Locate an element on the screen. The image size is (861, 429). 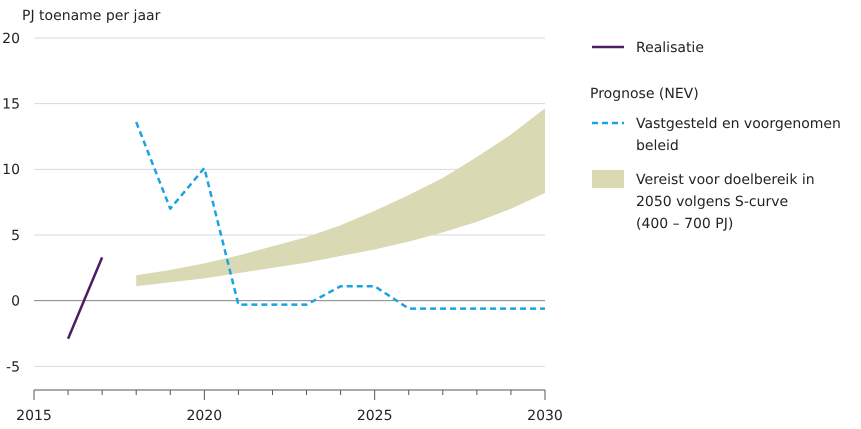
y-tick-label: -5 is located at coordinates (13, 367).